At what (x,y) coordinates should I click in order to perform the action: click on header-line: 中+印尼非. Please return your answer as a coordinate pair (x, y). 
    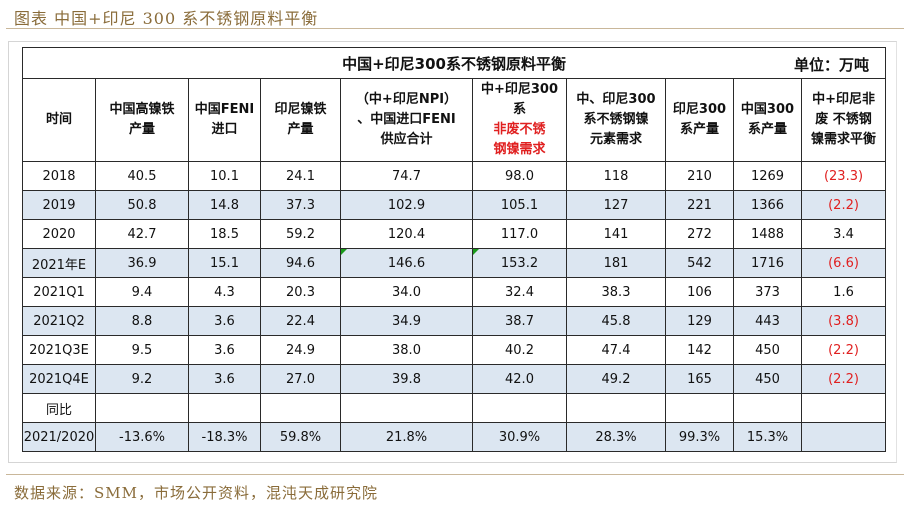
    Looking at the image, I should click on (843, 99).